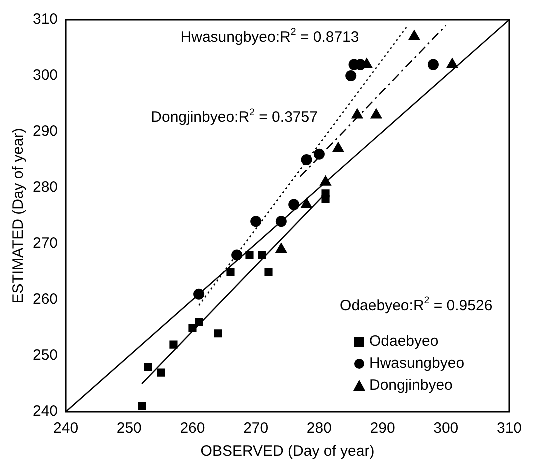 The width and height of the screenshot is (533, 471). Describe the element at coordinates (45, 243) in the screenshot. I see `y-tick-label: 270` at that location.